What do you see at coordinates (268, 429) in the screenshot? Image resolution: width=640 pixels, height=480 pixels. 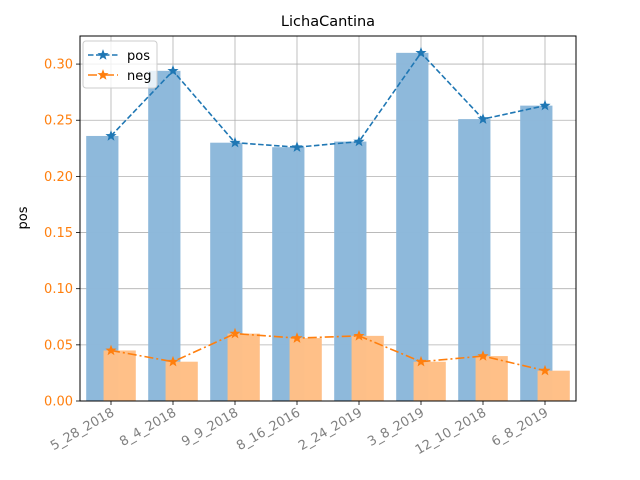 I see `x-tick-label: 8_16_2016` at bounding box center [268, 429].